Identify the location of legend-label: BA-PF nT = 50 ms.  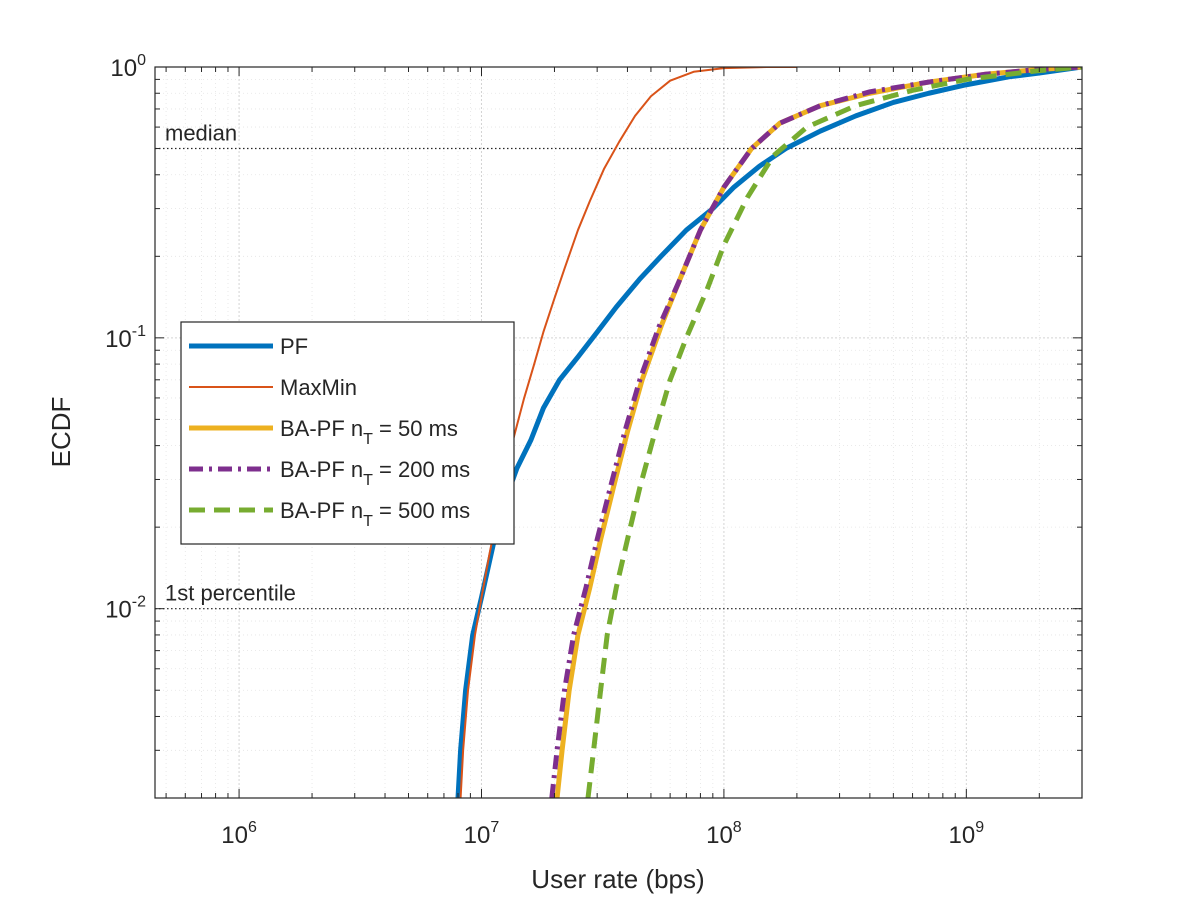
(369, 432).